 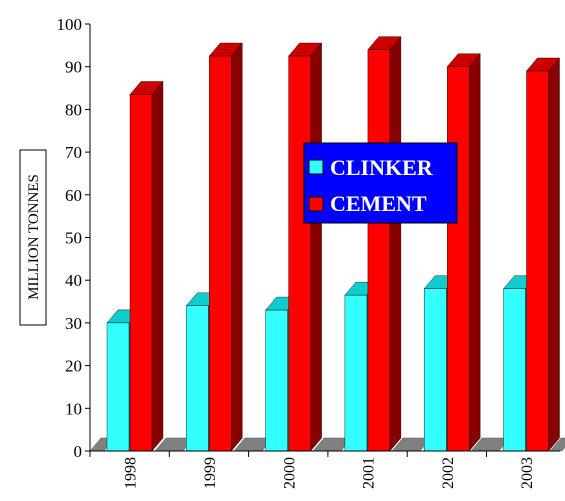 I want to click on legend-swatch-clinker, so click(x=316, y=167).